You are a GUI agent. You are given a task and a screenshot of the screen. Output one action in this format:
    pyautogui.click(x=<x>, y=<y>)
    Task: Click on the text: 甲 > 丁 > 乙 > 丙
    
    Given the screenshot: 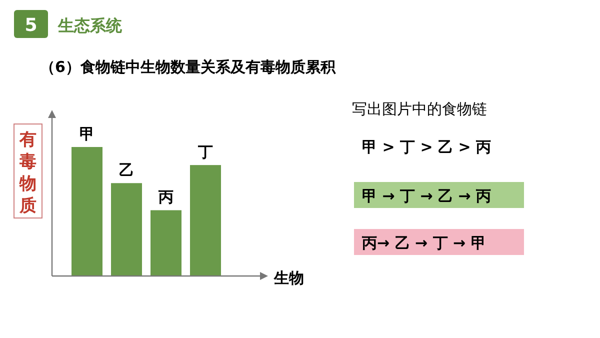 What is the action you would take?
    pyautogui.click(x=427, y=147)
    